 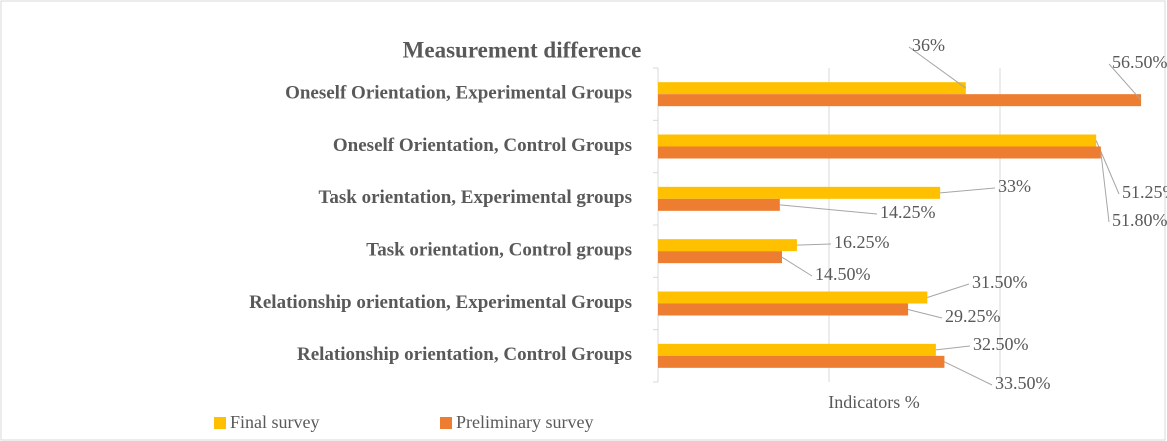 I want to click on data-label: 33.50%, so click(x=1023, y=383).